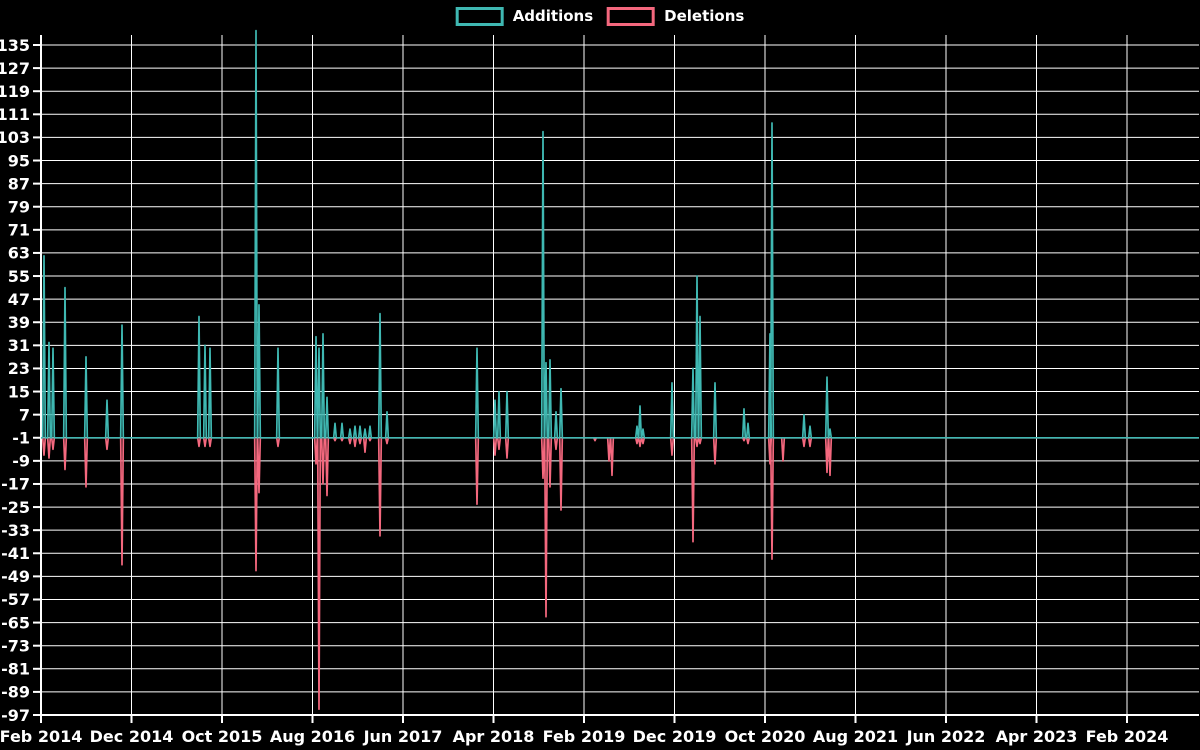 The height and width of the screenshot is (750, 1200). What do you see at coordinates (1037, 736) in the screenshot?
I see `x-tick-label: Apr 2023` at bounding box center [1037, 736].